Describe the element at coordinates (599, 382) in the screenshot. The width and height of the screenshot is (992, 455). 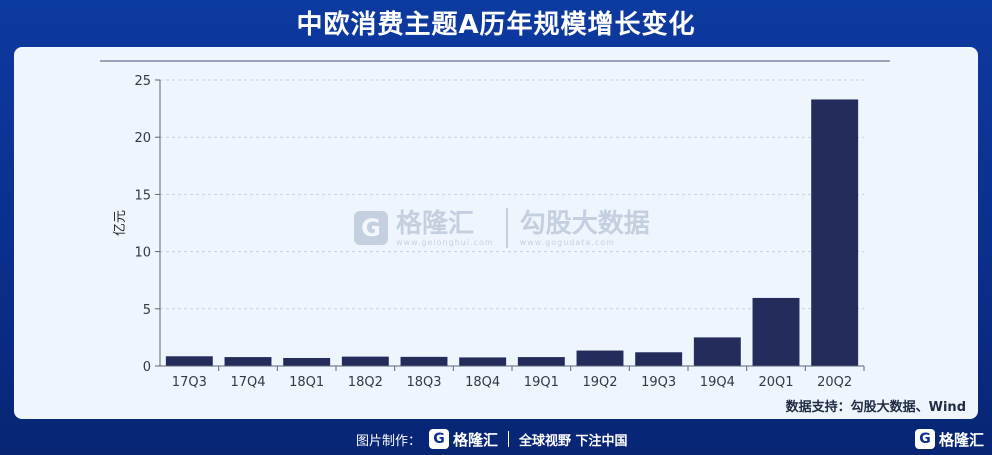
I see `x-tick-label: 19Q2` at that location.